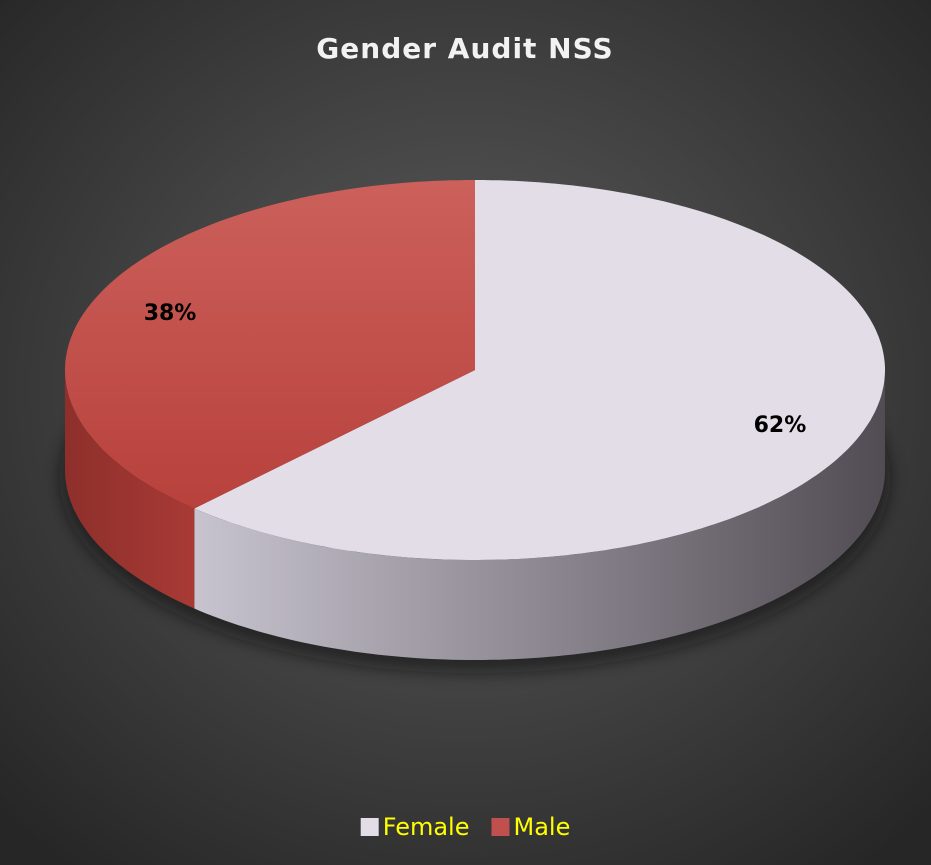 Image resolution: width=931 pixels, height=865 pixels. I want to click on legend-label: Male, so click(541, 827).